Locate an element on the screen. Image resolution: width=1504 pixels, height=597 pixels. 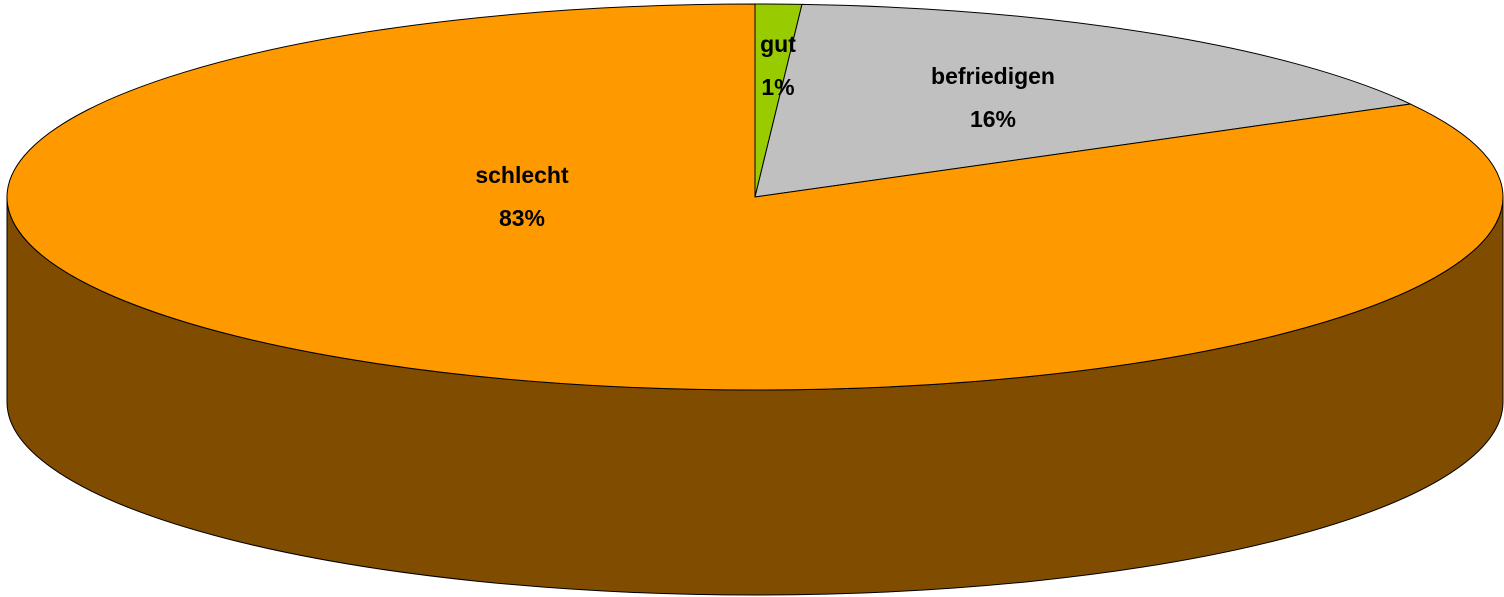
slice-value-label: 16% is located at coordinates (993, 119).